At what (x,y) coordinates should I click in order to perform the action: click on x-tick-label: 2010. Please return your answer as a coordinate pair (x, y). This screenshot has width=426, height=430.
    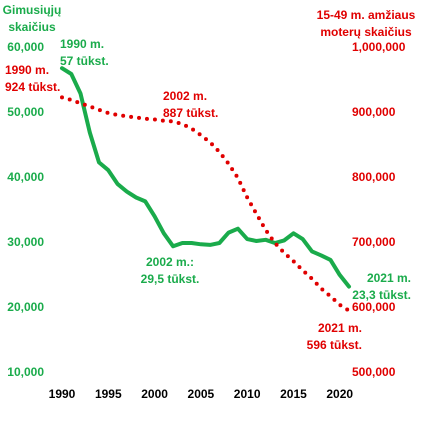
    Looking at the image, I should click on (247, 394).